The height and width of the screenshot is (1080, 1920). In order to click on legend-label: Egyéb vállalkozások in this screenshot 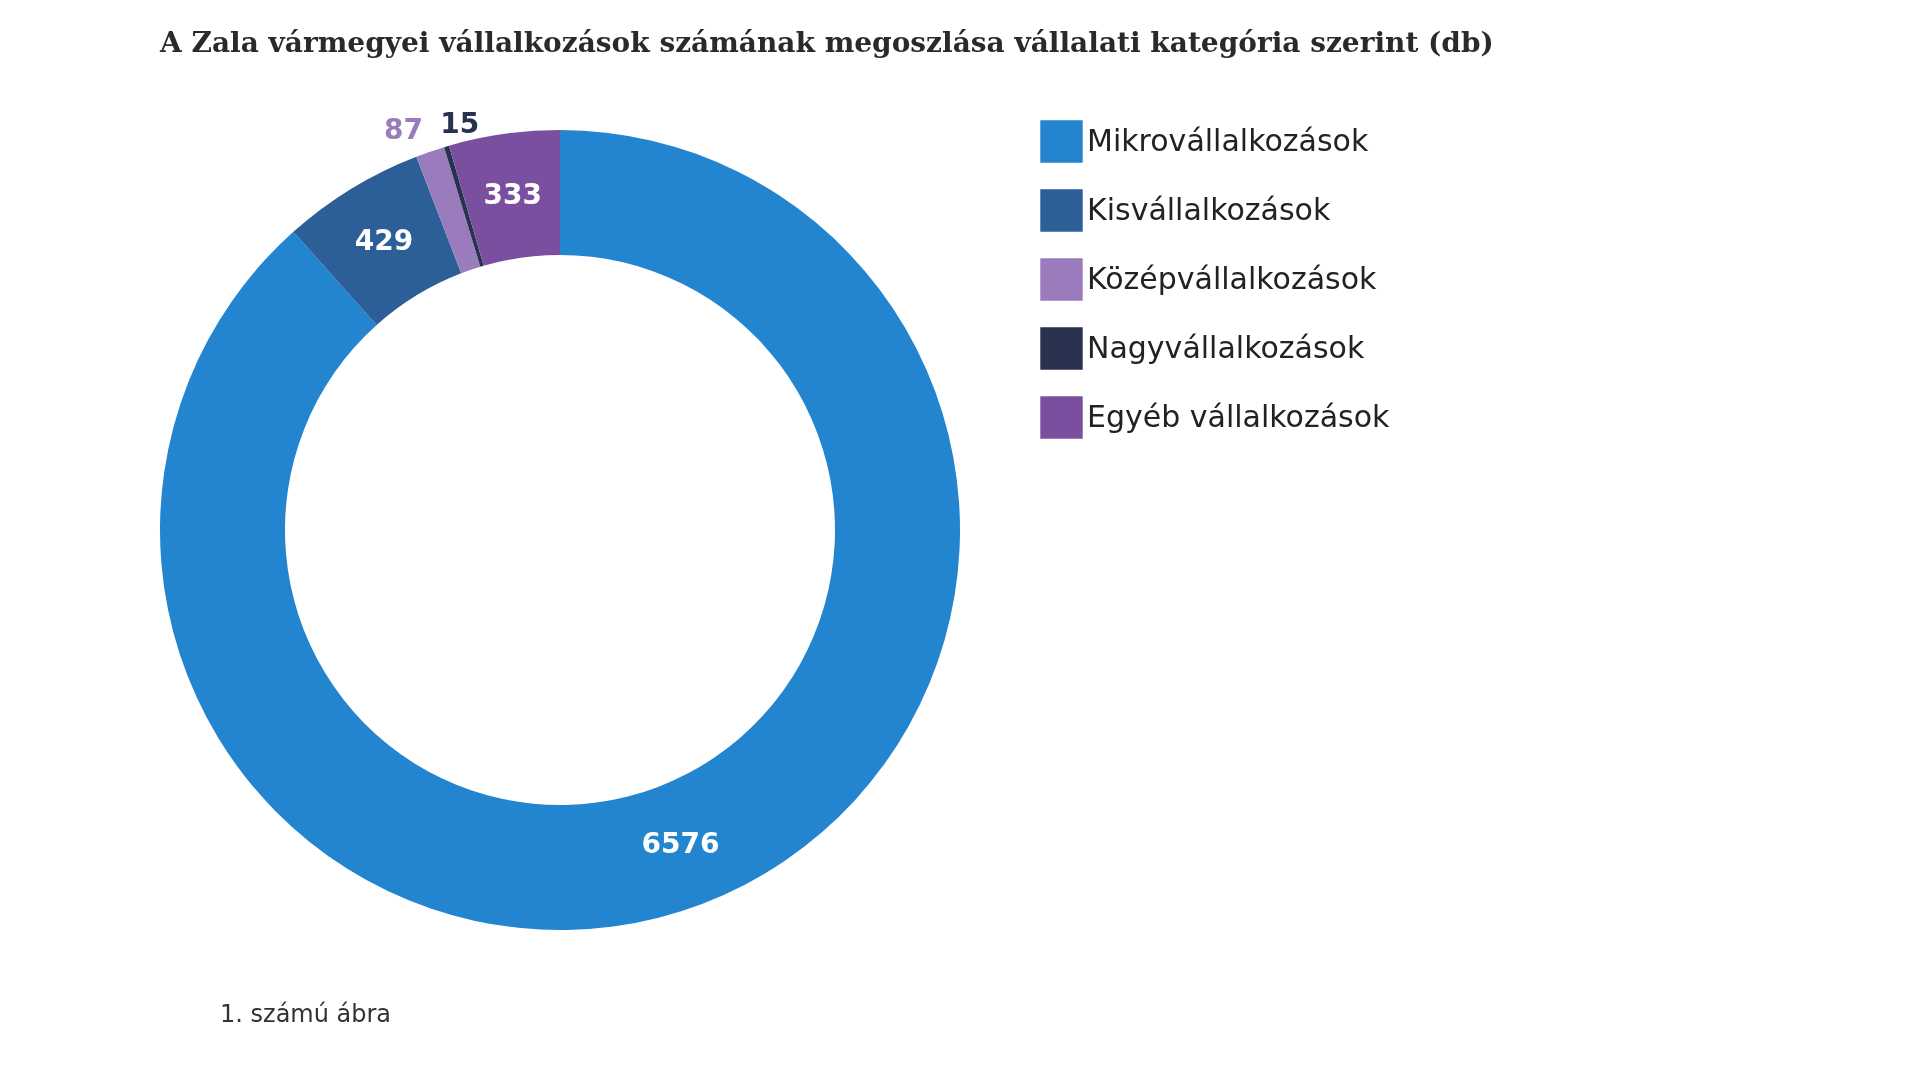, I will do `click(1239, 416)`.